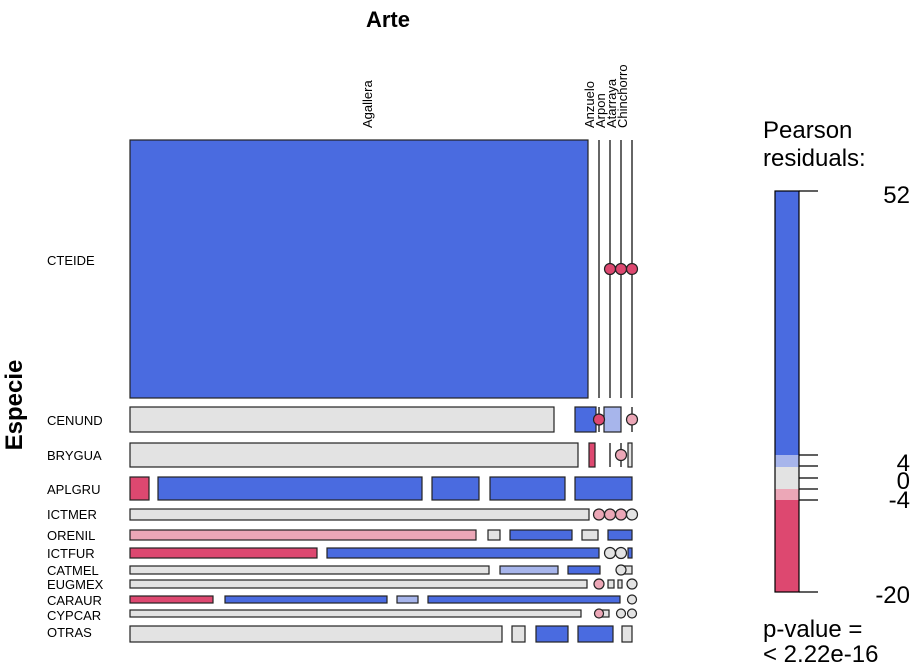  Describe the element at coordinates (75, 420) in the screenshot. I see `especie-label: CENUND` at that location.